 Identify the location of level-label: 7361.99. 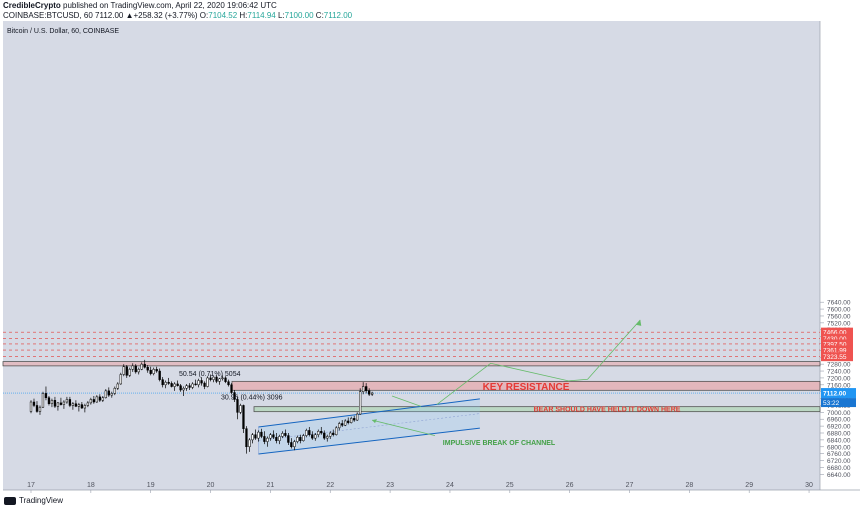
(835, 351).